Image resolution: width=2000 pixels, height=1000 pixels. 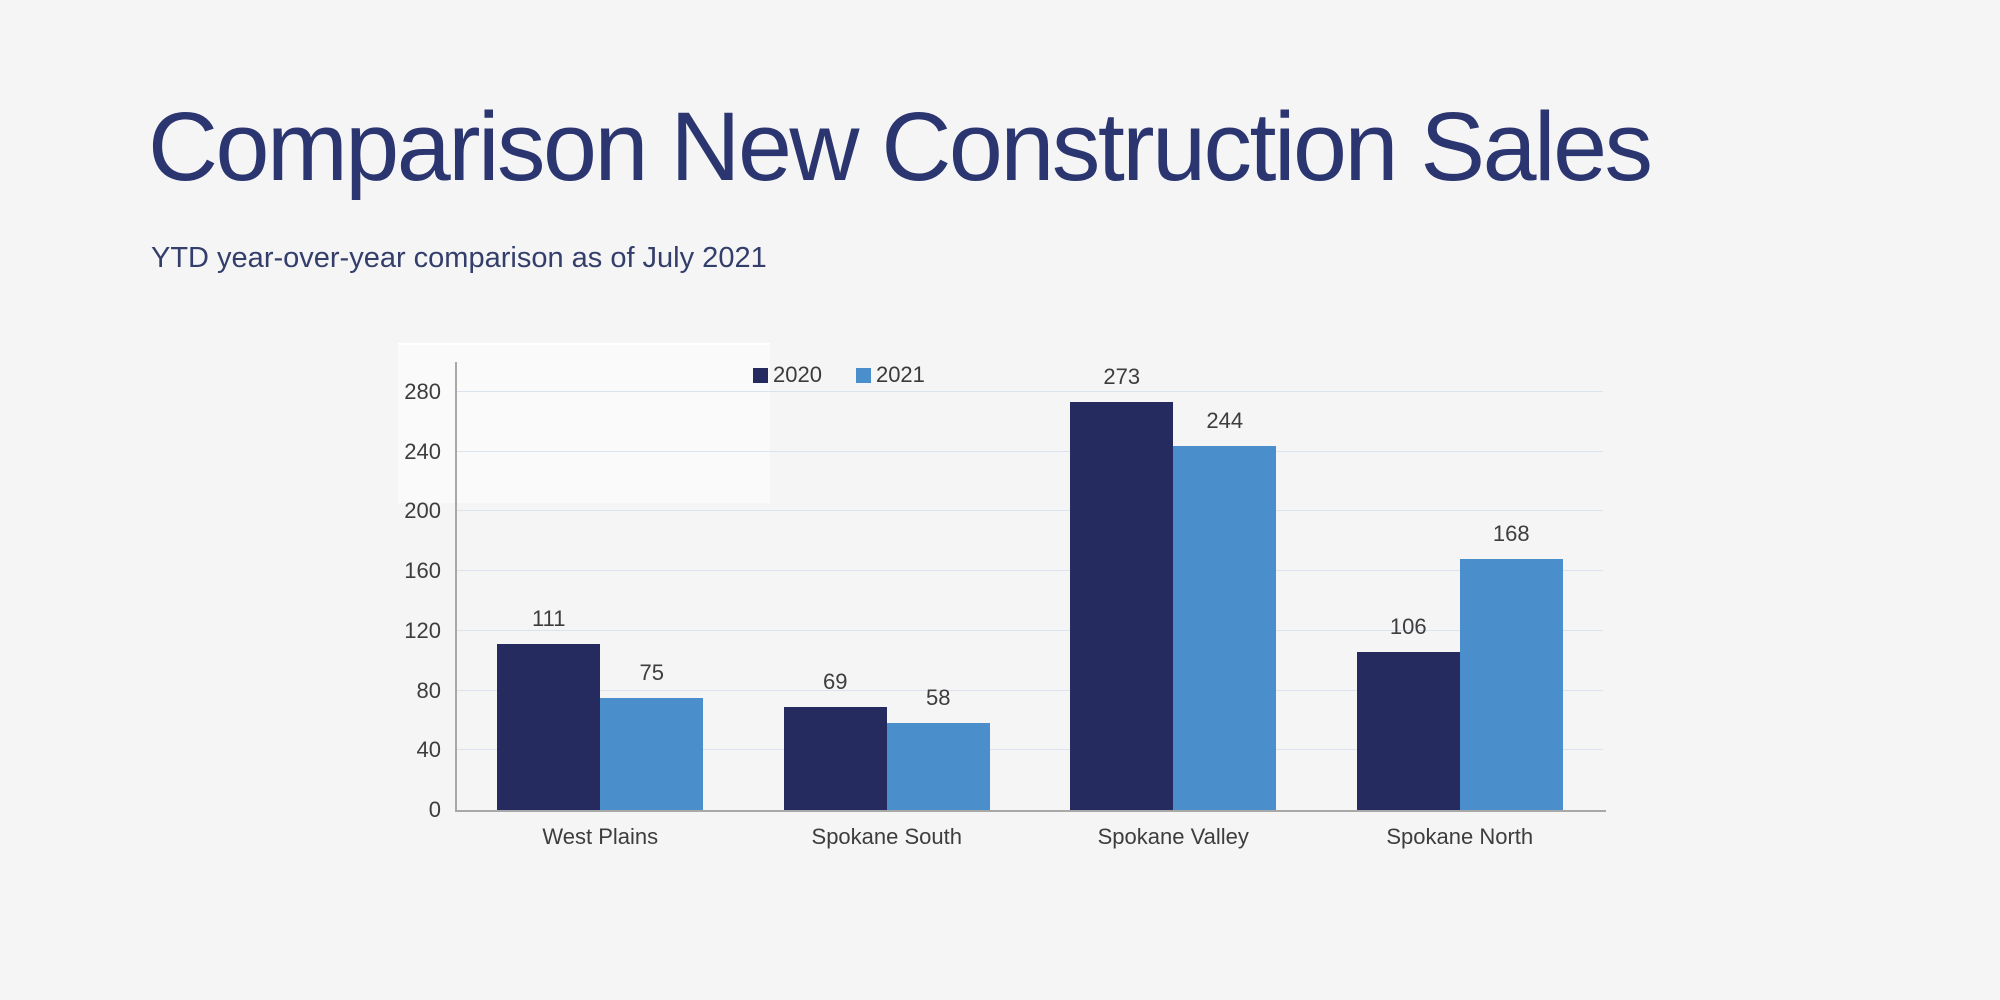 I want to click on bar-2021-spokane-north, so click(x=1511, y=684).